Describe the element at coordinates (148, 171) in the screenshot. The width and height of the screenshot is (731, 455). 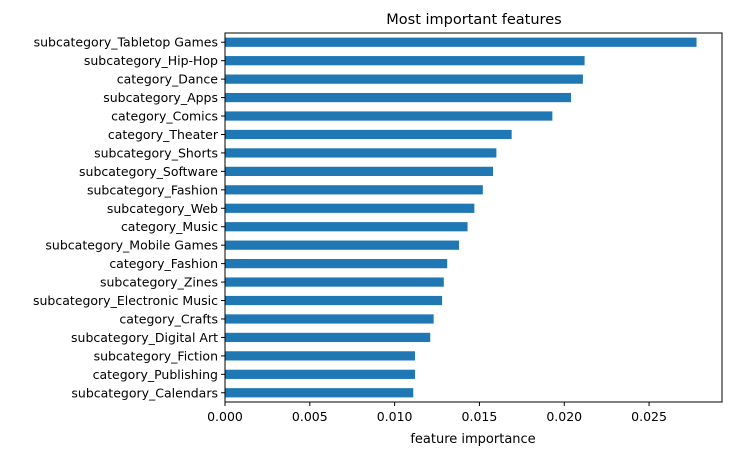
I see `y-tick-label: subcategory_Software` at that location.